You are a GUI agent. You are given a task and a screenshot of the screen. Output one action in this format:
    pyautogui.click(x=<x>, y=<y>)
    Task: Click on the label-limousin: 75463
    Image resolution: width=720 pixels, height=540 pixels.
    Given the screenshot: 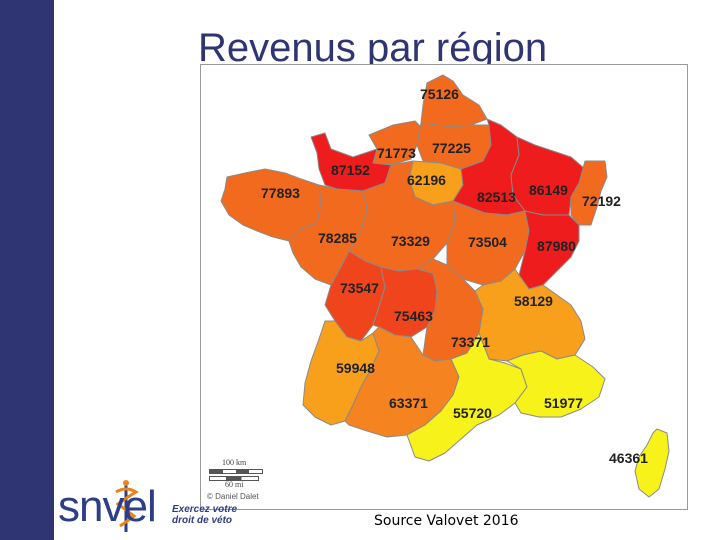 What is the action you would take?
    pyautogui.click(x=413, y=316)
    